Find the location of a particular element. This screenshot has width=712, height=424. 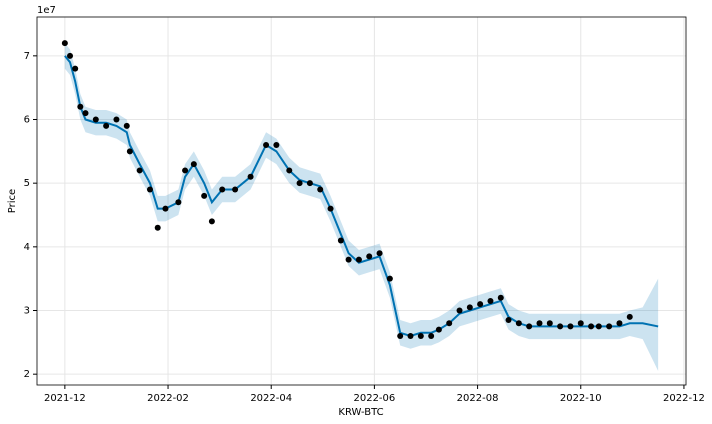

y-tick-label: 6 is located at coordinates (27, 120).